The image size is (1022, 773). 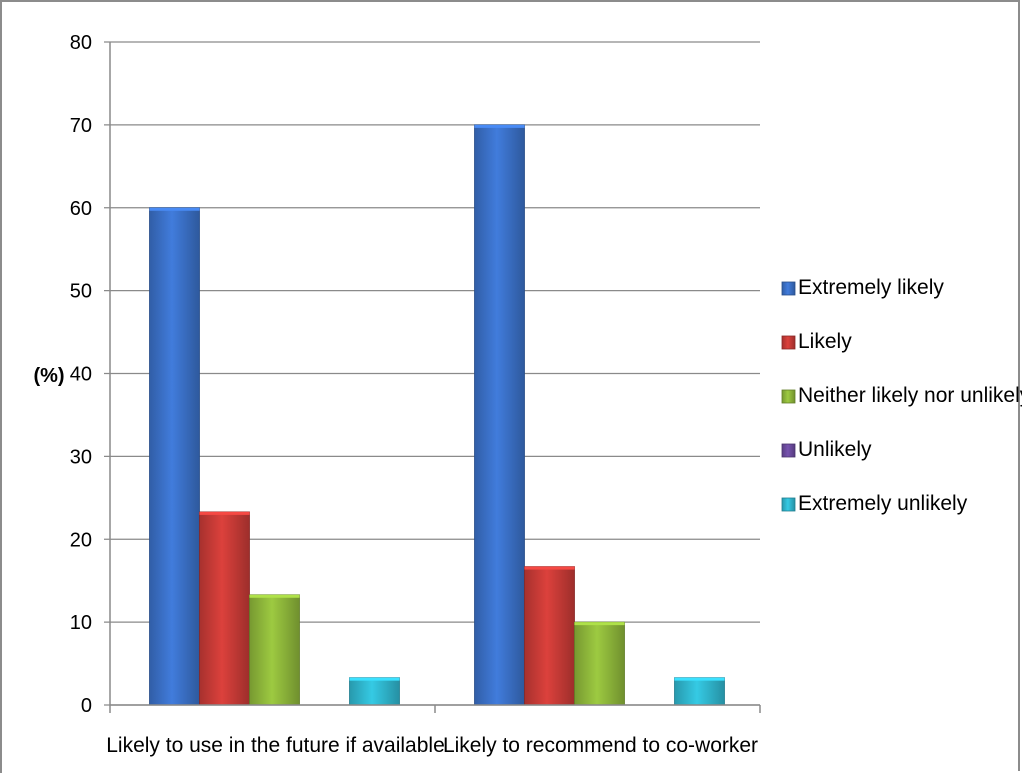 I want to click on x-category-label: Likely to recommend to co-worker, so click(x=600, y=745).